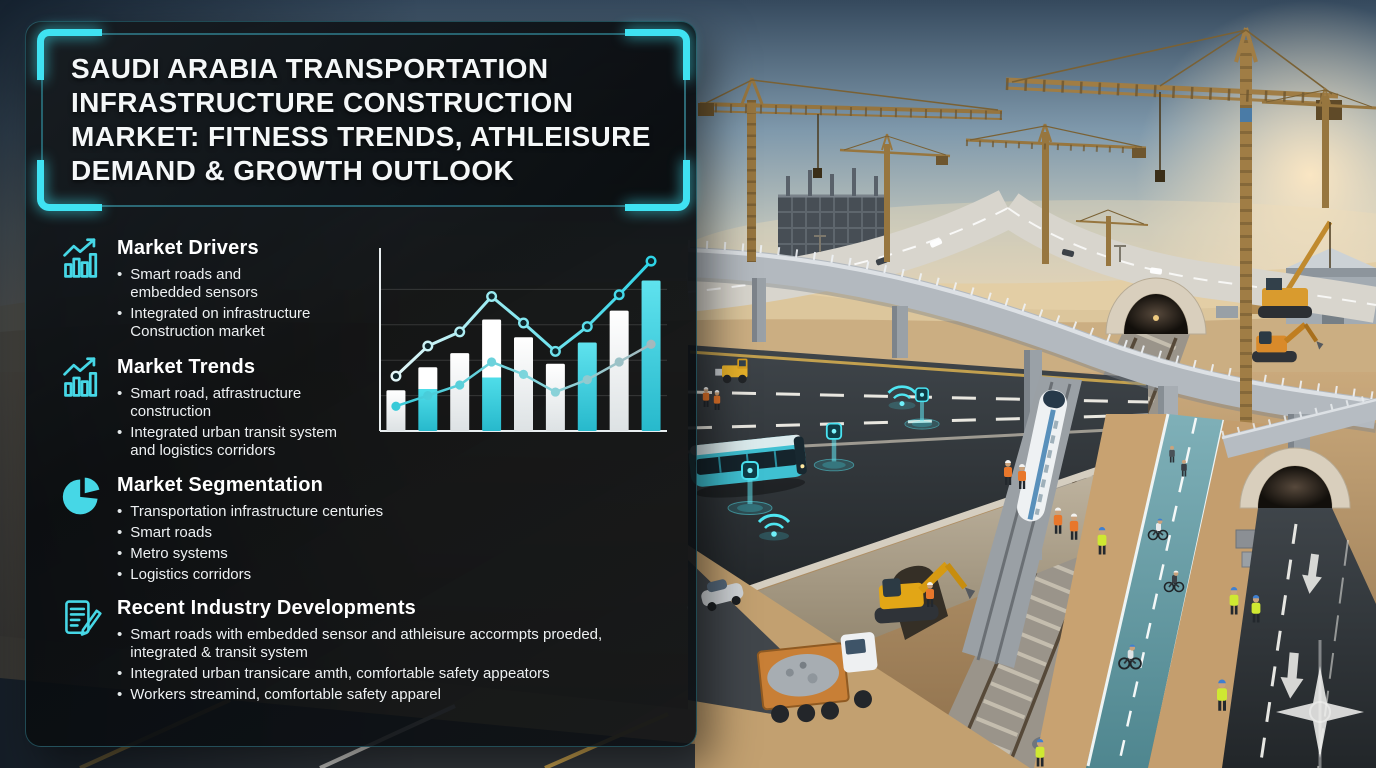 The height and width of the screenshot is (768, 1376). What do you see at coordinates (308, 554) in the screenshot?
I see `bullet-item: • Metro systems` at bounding box center [308, 554].